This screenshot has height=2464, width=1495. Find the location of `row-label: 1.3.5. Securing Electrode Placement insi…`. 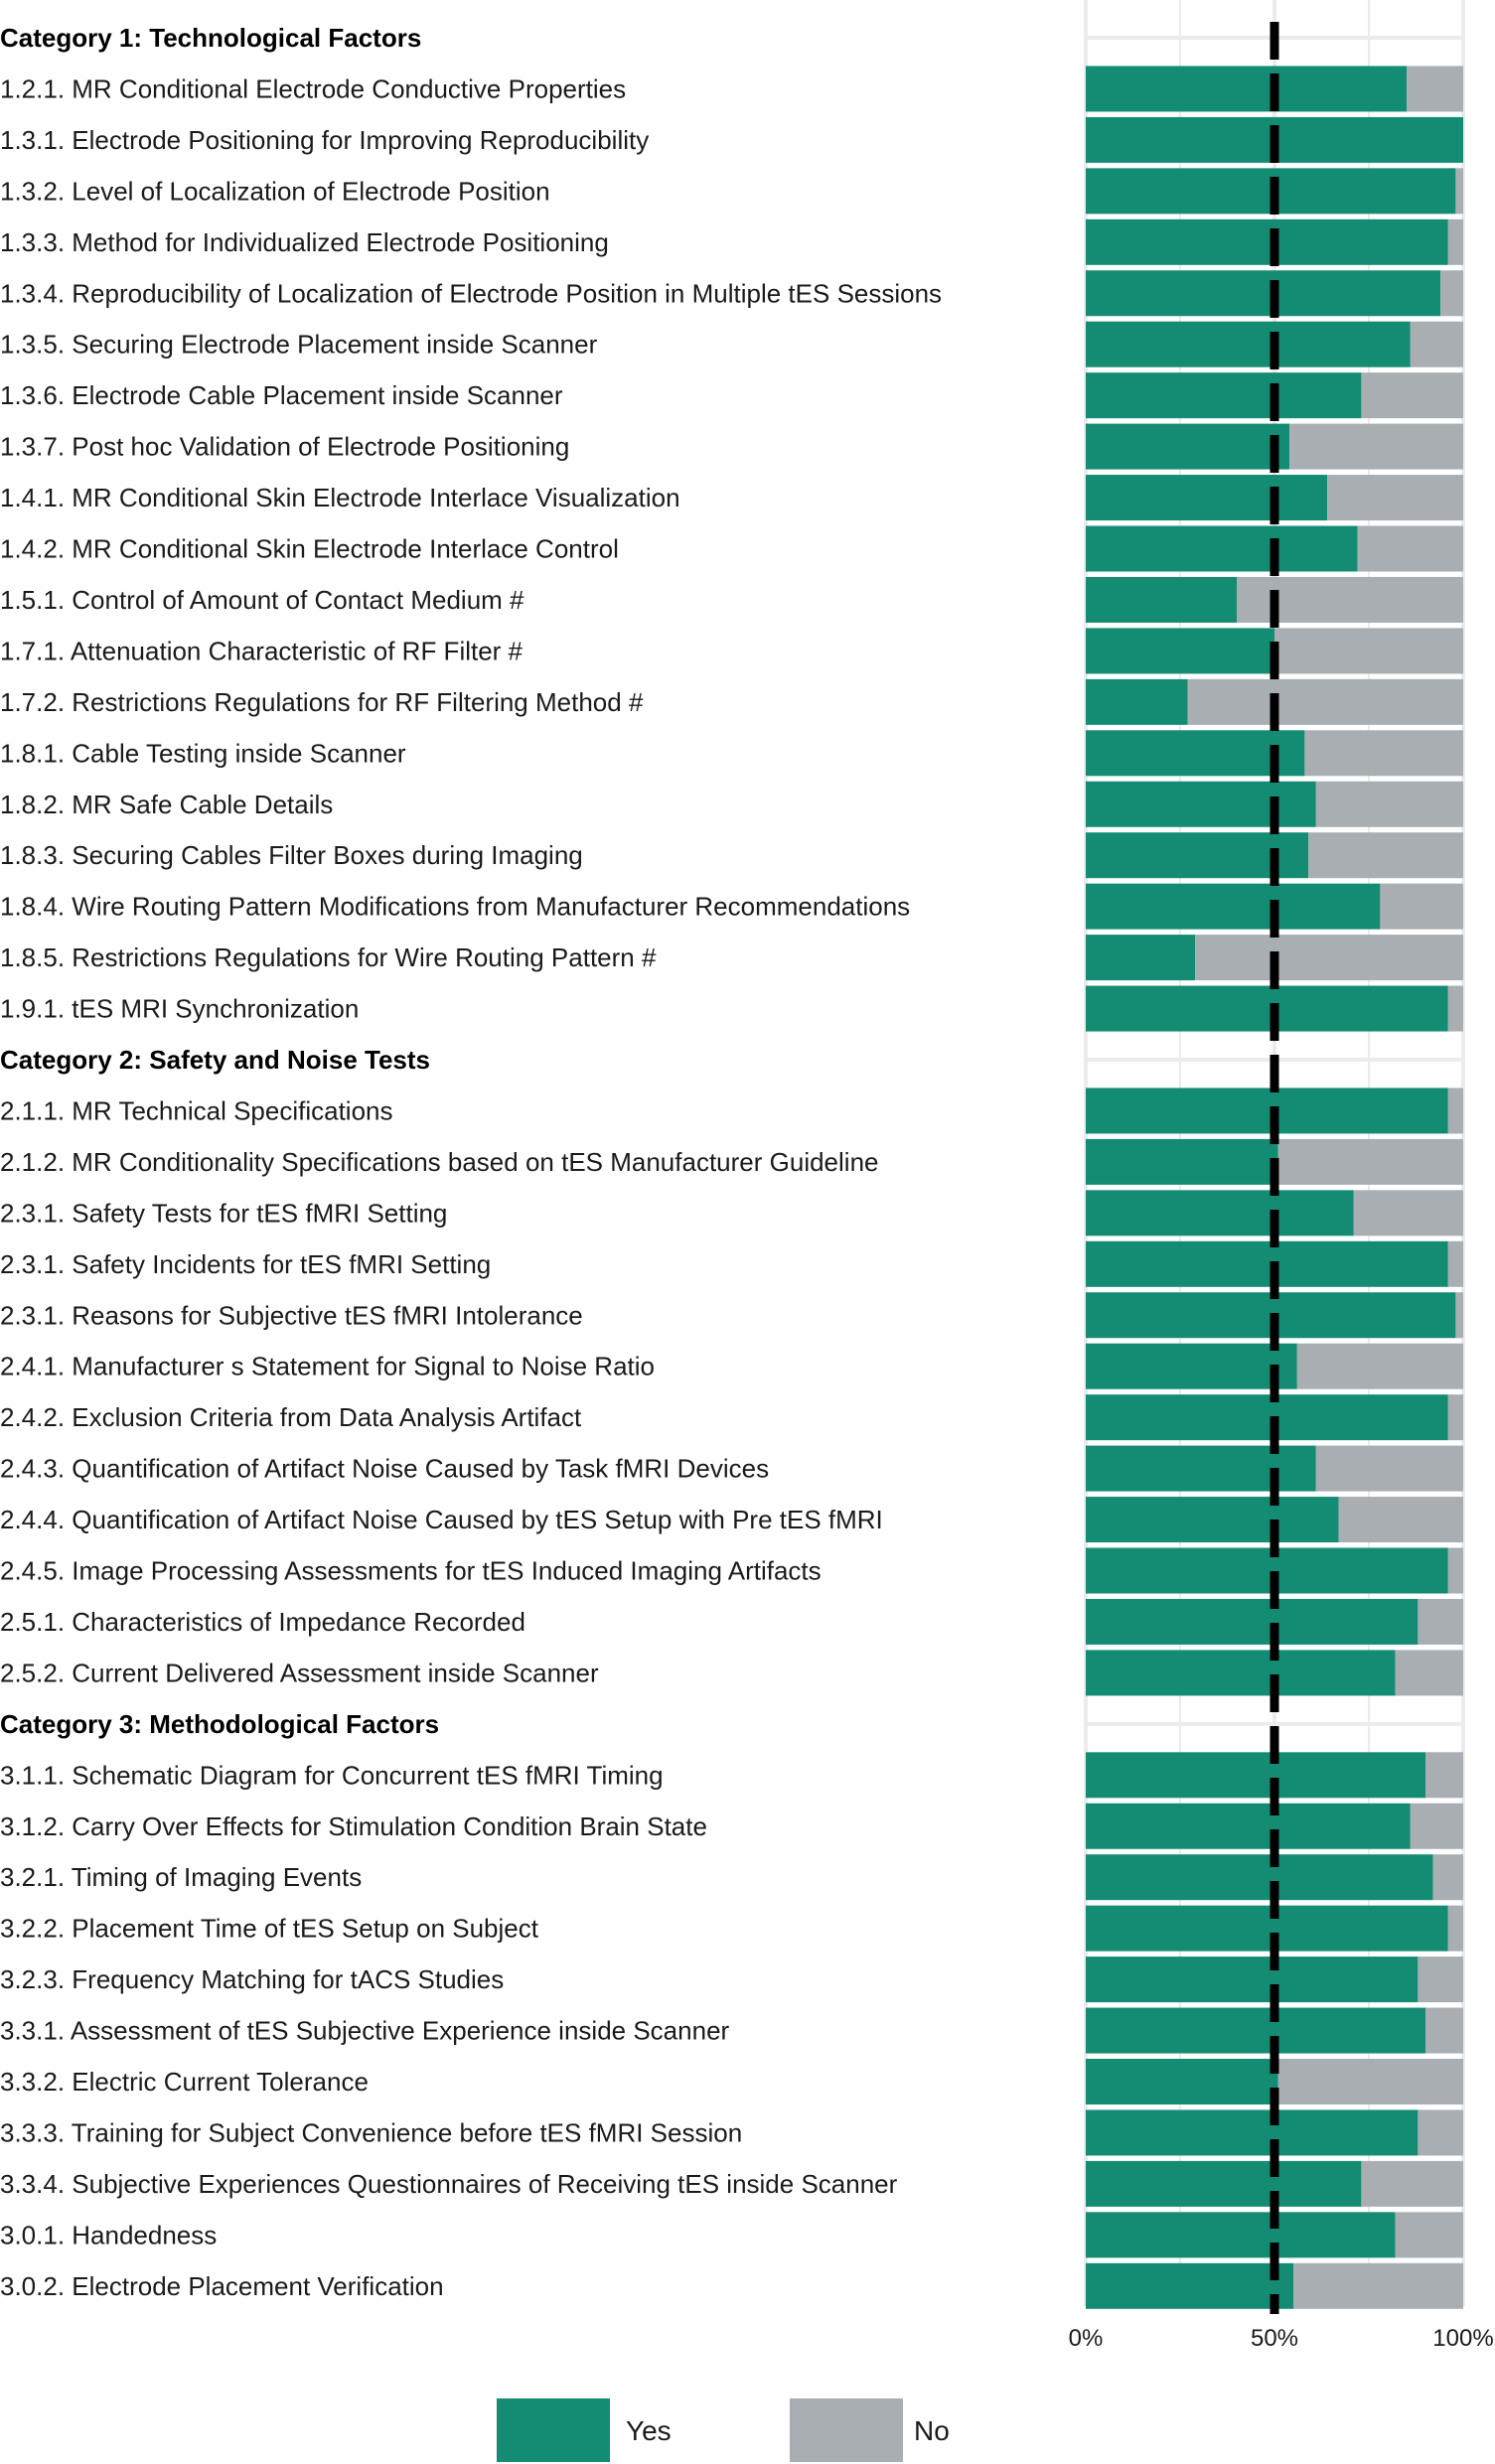

row-label: 1.3.5. Securing Electrode Placement insi… is located at coordinates (299, 345).